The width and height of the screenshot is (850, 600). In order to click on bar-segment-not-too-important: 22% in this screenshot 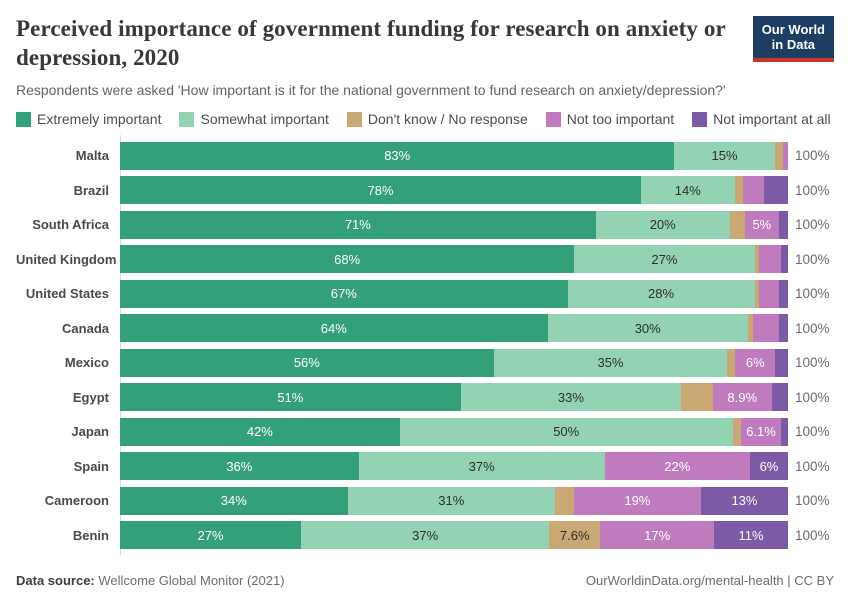, I will do `click(677, 466)`.